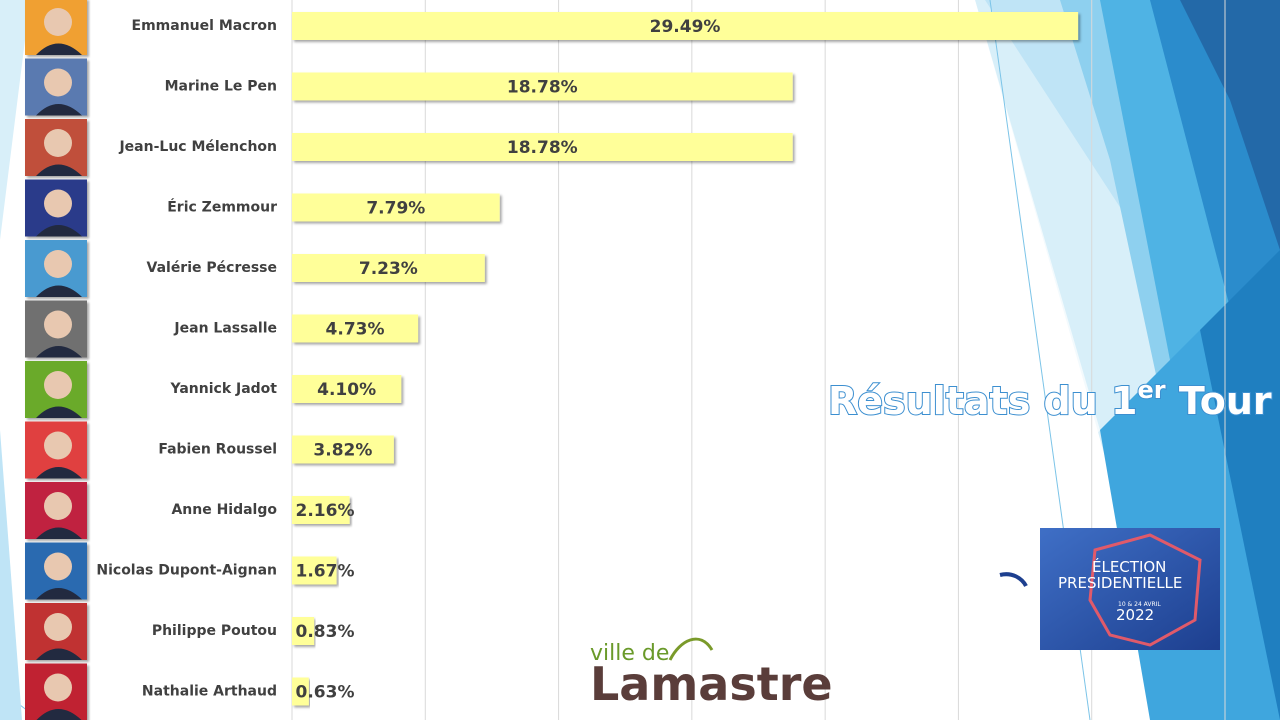  Describe the element at coordinates (204, 26) in the screenshot. I see `category-label: Emmanuel Macron` at that location.